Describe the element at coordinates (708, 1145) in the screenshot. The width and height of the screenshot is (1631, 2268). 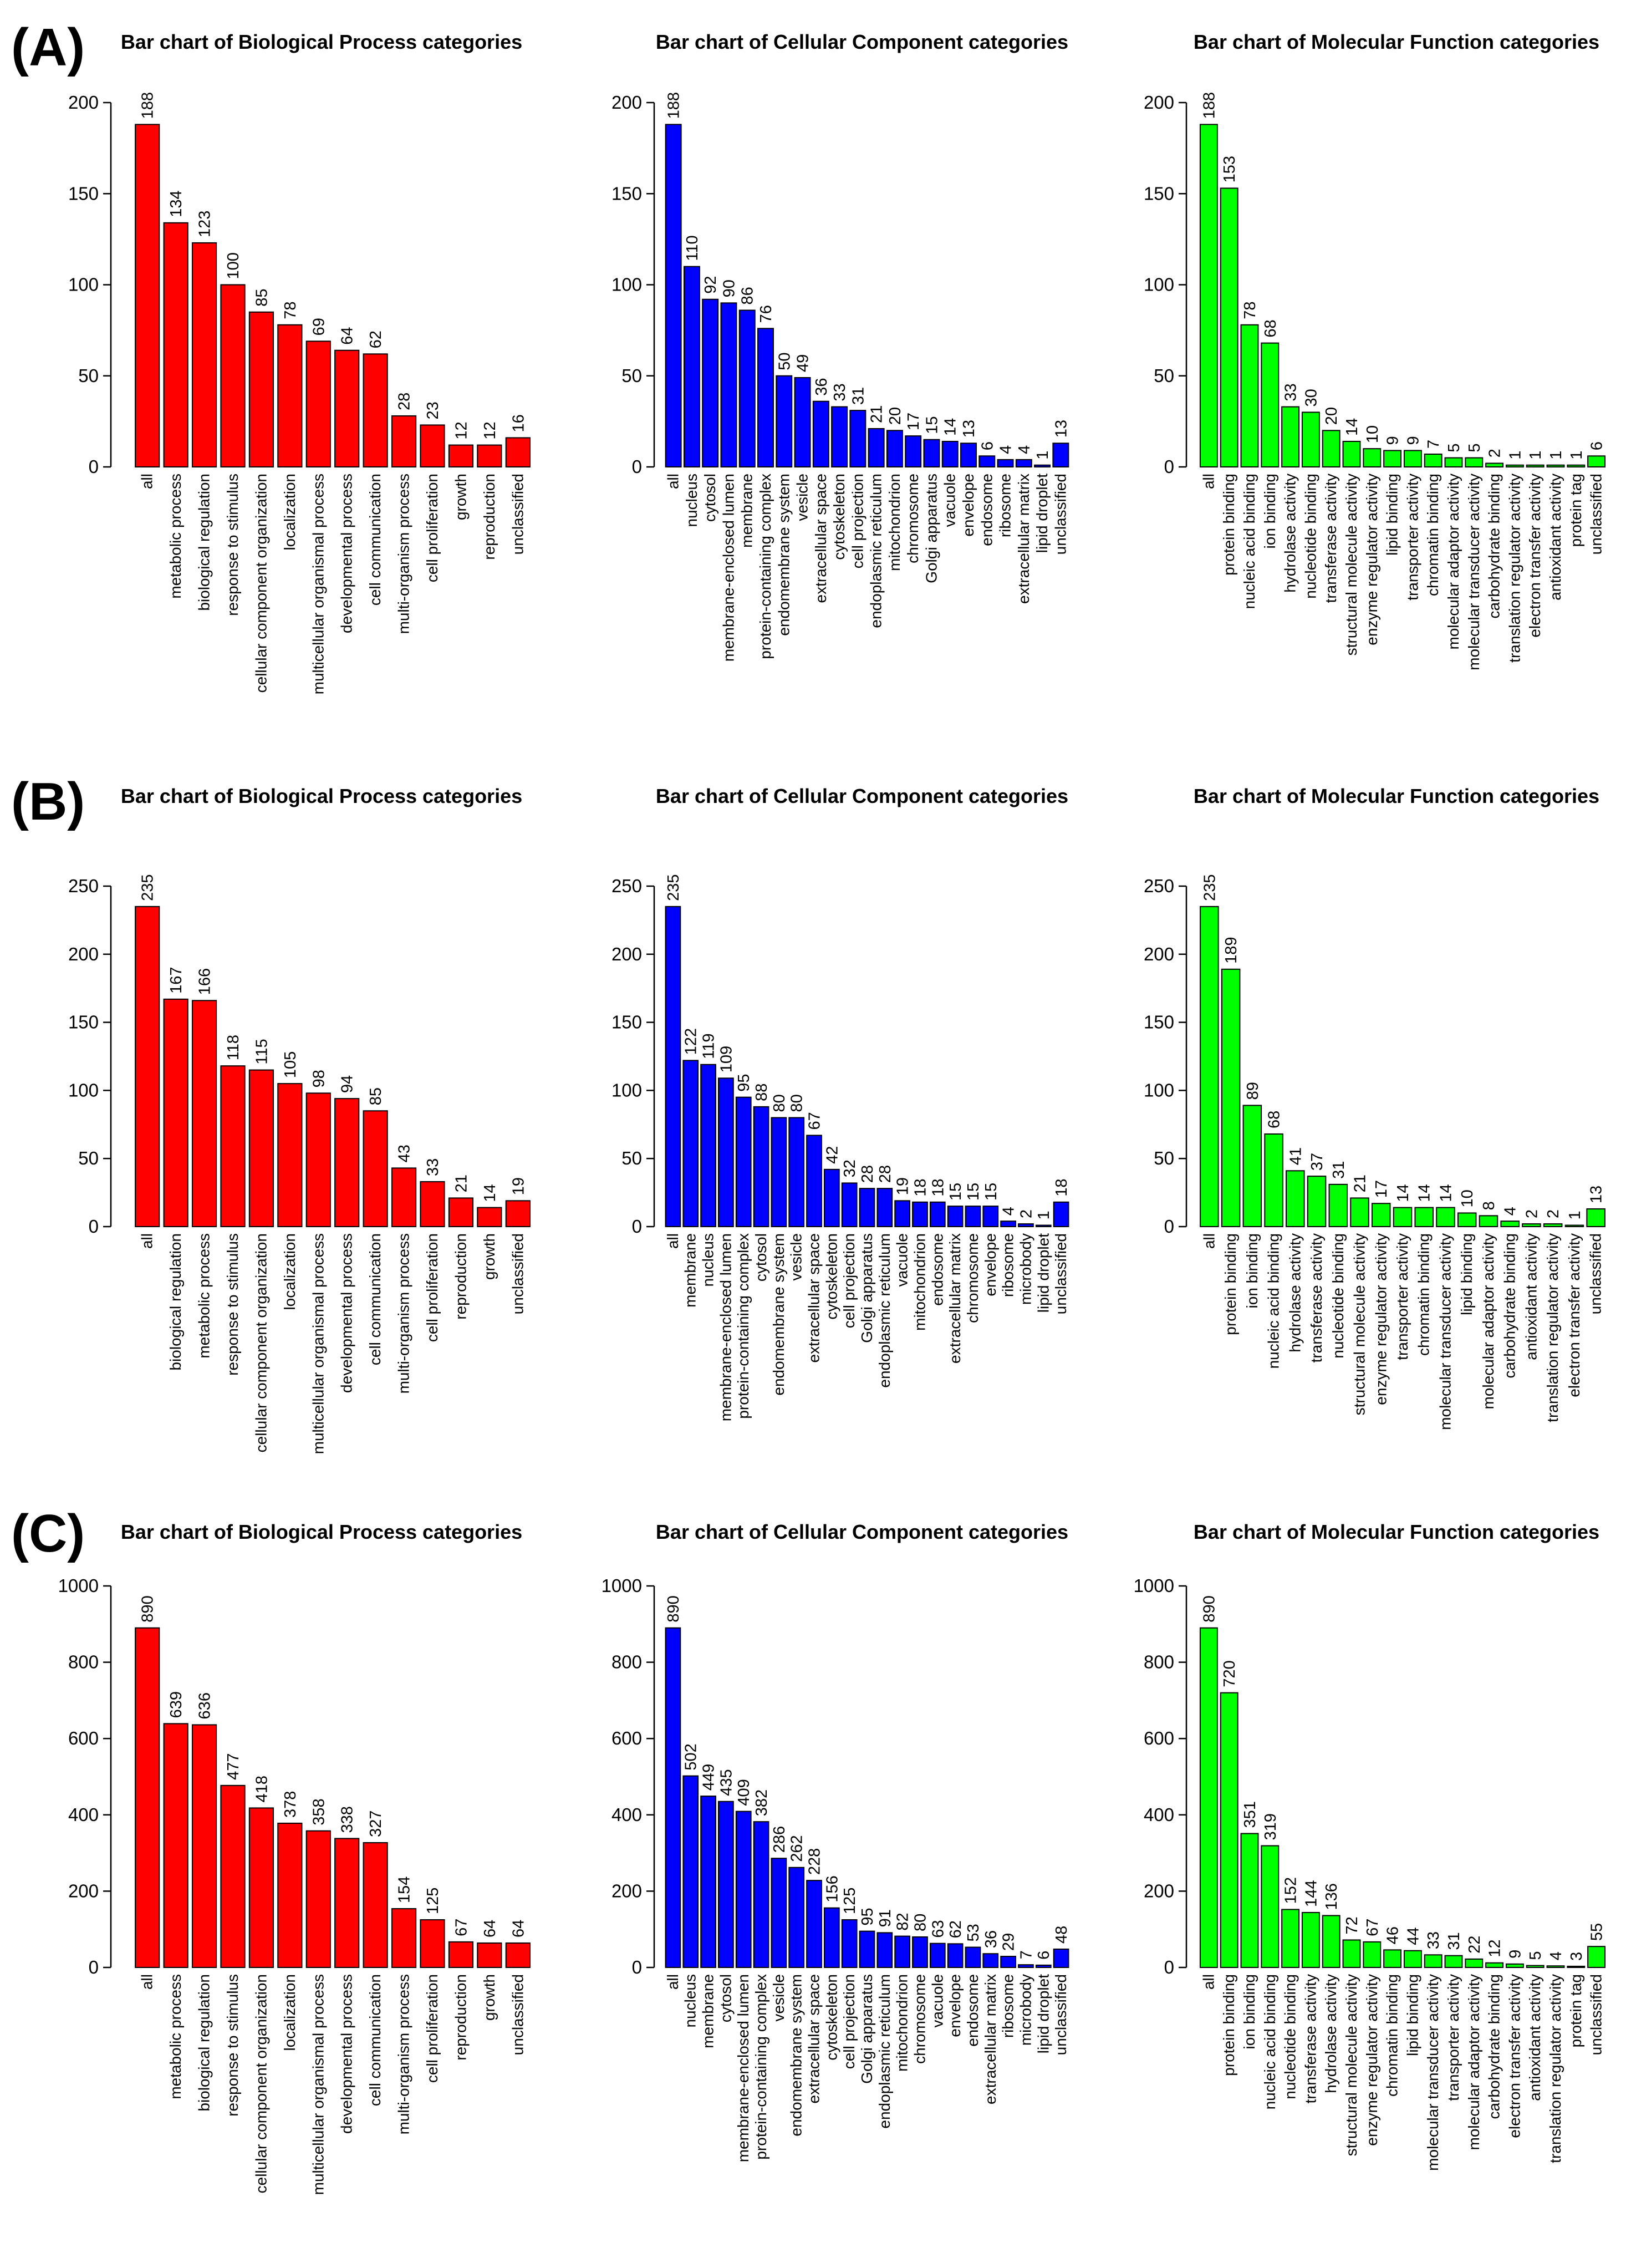
I see `bar-nucleus` at that location.